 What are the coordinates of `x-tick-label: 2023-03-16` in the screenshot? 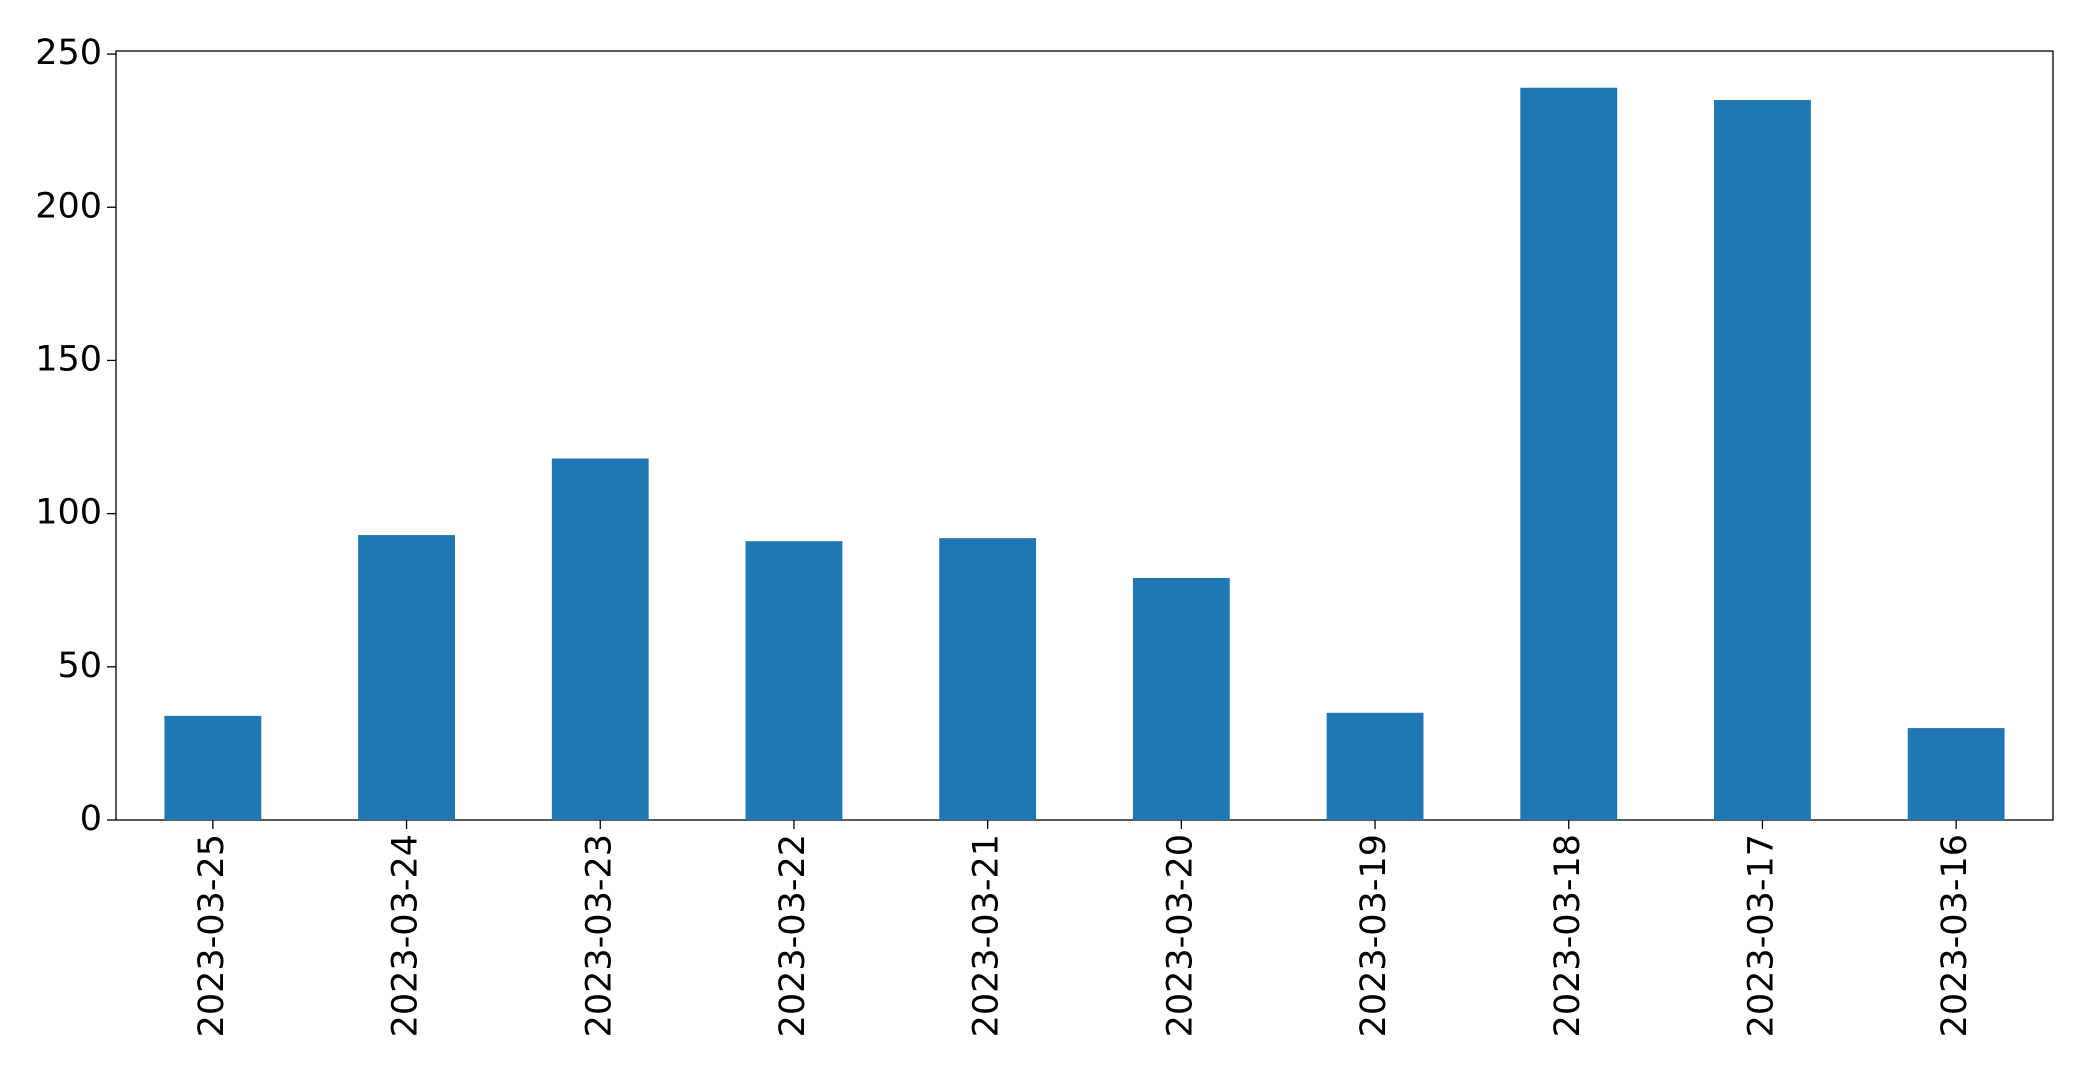 It's located at (1955, 935).